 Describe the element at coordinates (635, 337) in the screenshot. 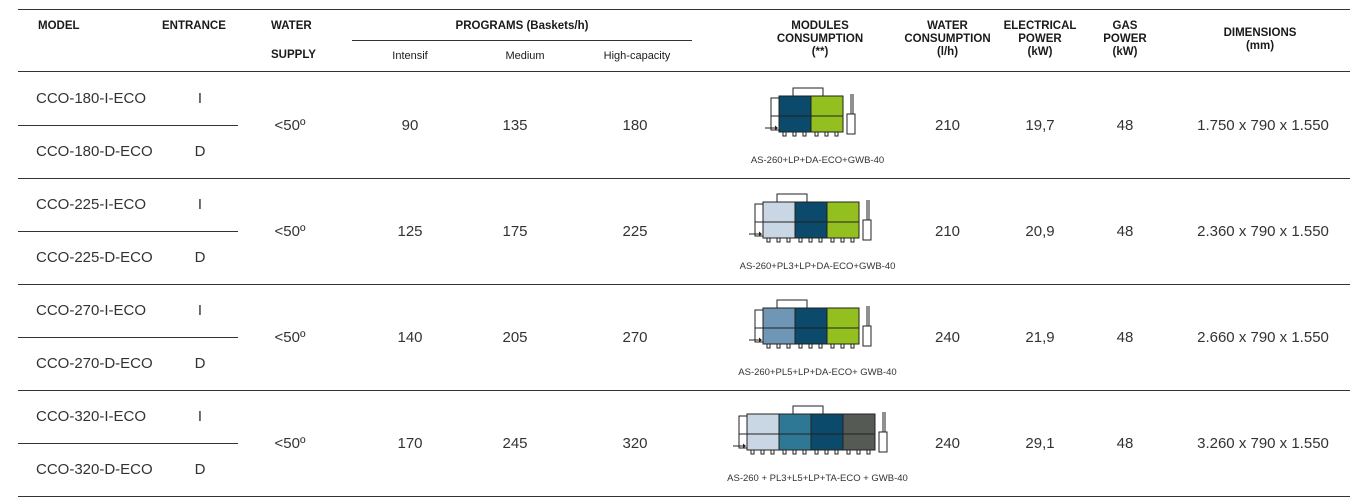

I see `program-high-capacity: 270` at that location.